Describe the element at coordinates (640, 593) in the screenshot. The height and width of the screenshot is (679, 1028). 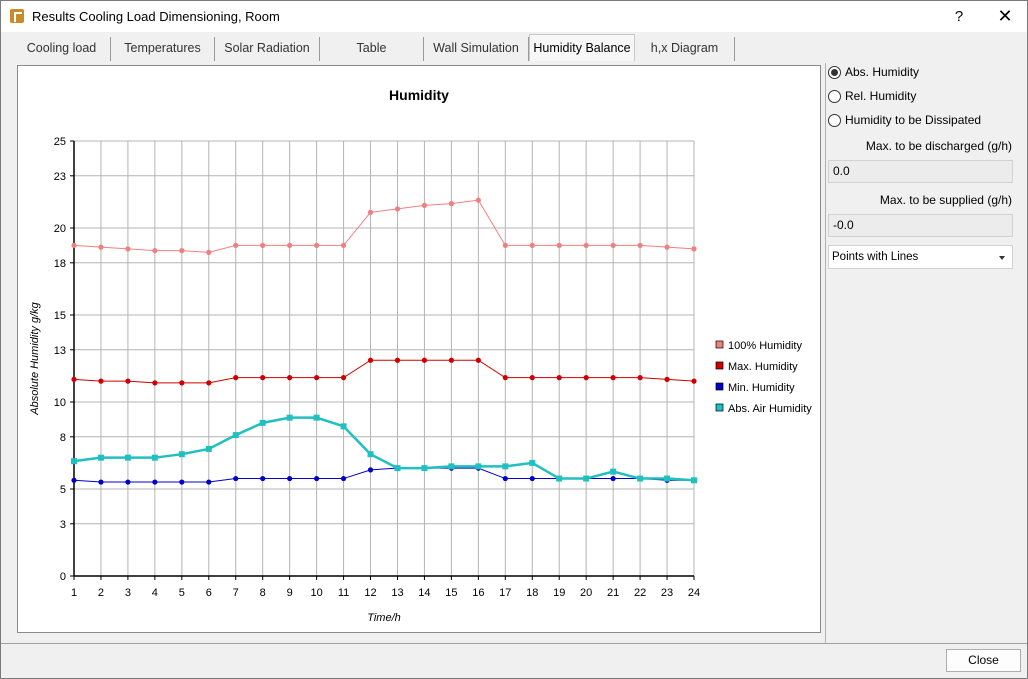
I see `x-tick-label: 22` at that location.